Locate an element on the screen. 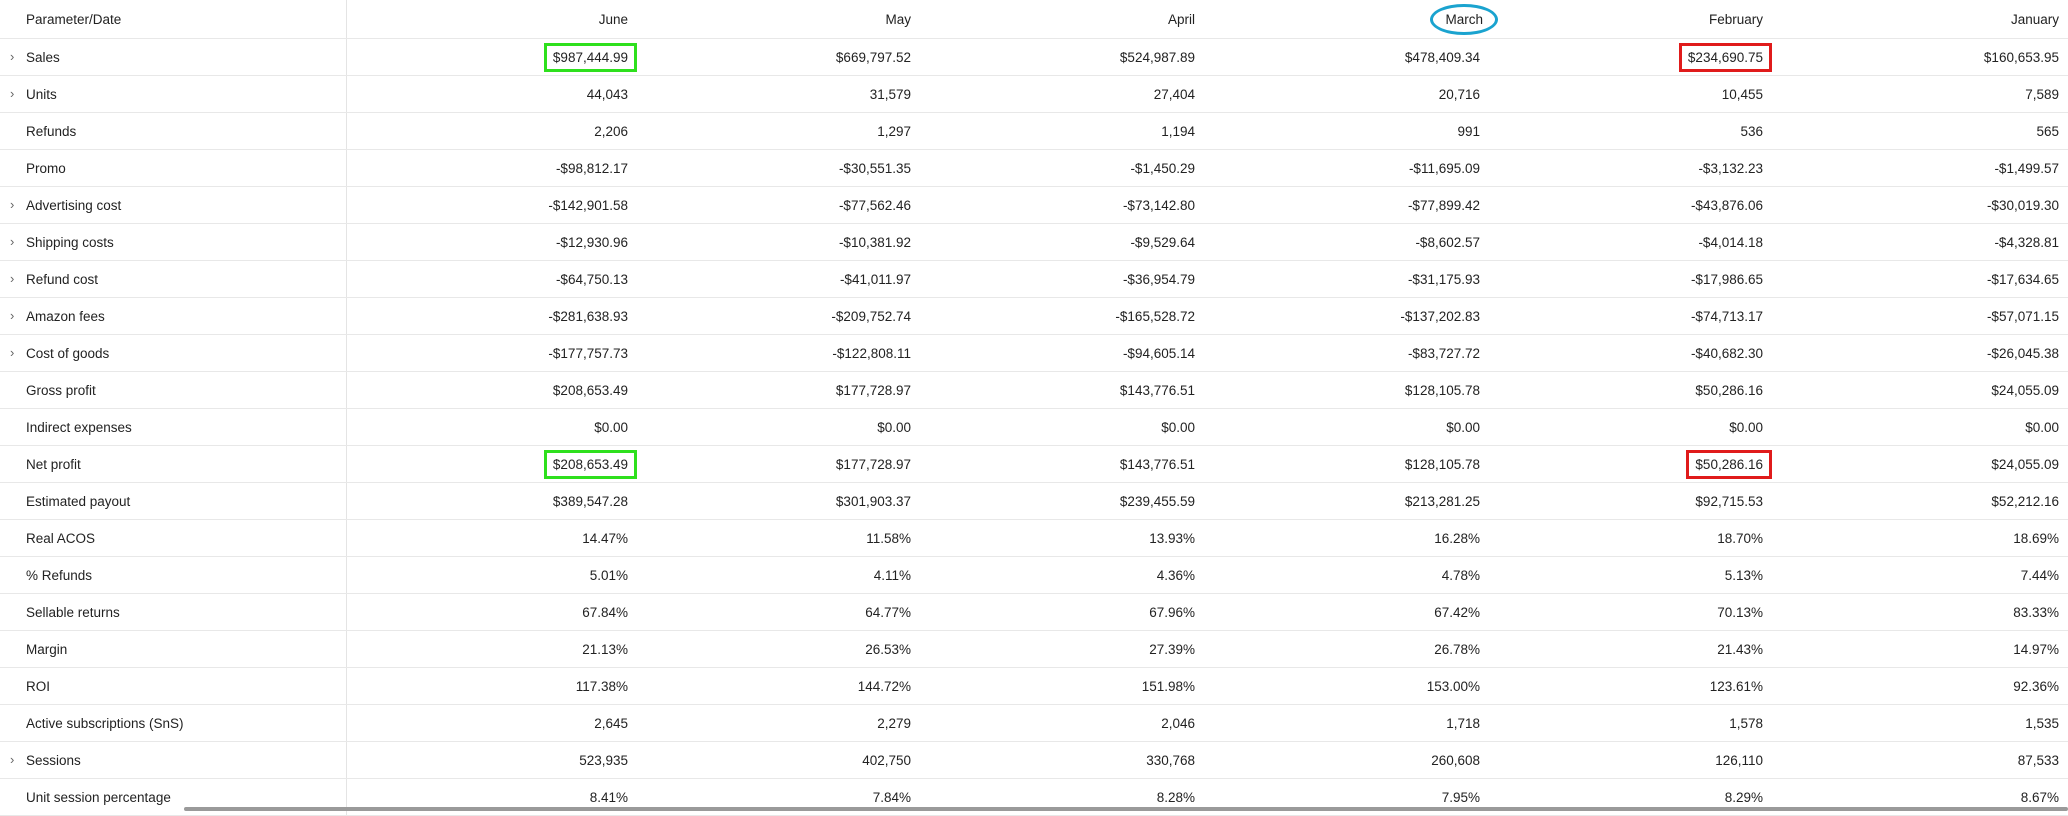  cell-value: $389,547.28 is located at coordinates (590, 501).